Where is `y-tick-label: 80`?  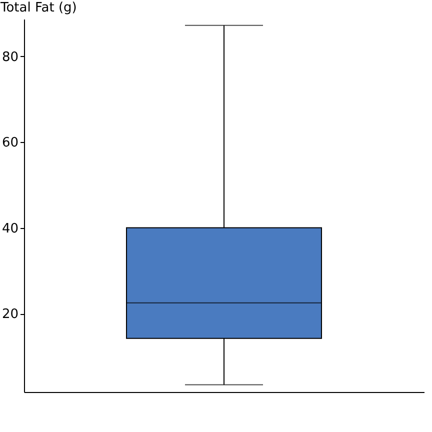 y-tick-label: 80 is located at coordinates (10, 57).